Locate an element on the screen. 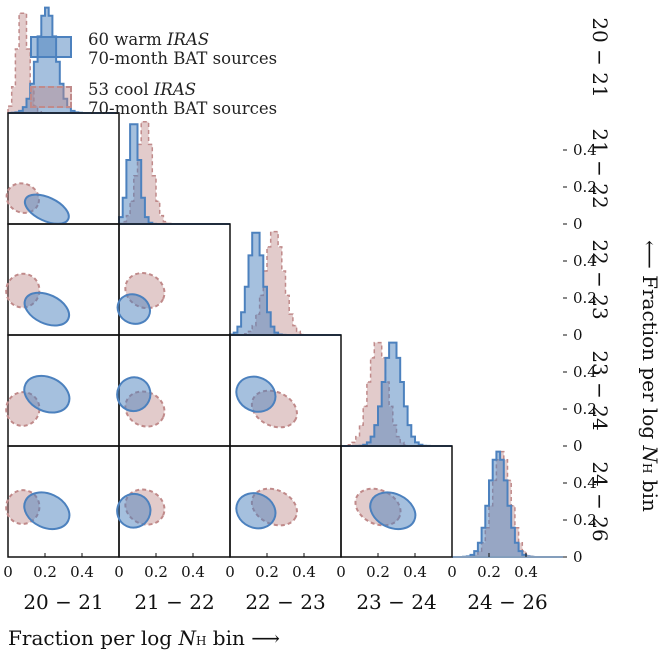 The image size is (665, 656). legend-swatch-warm is located at coordinates (51, 47).